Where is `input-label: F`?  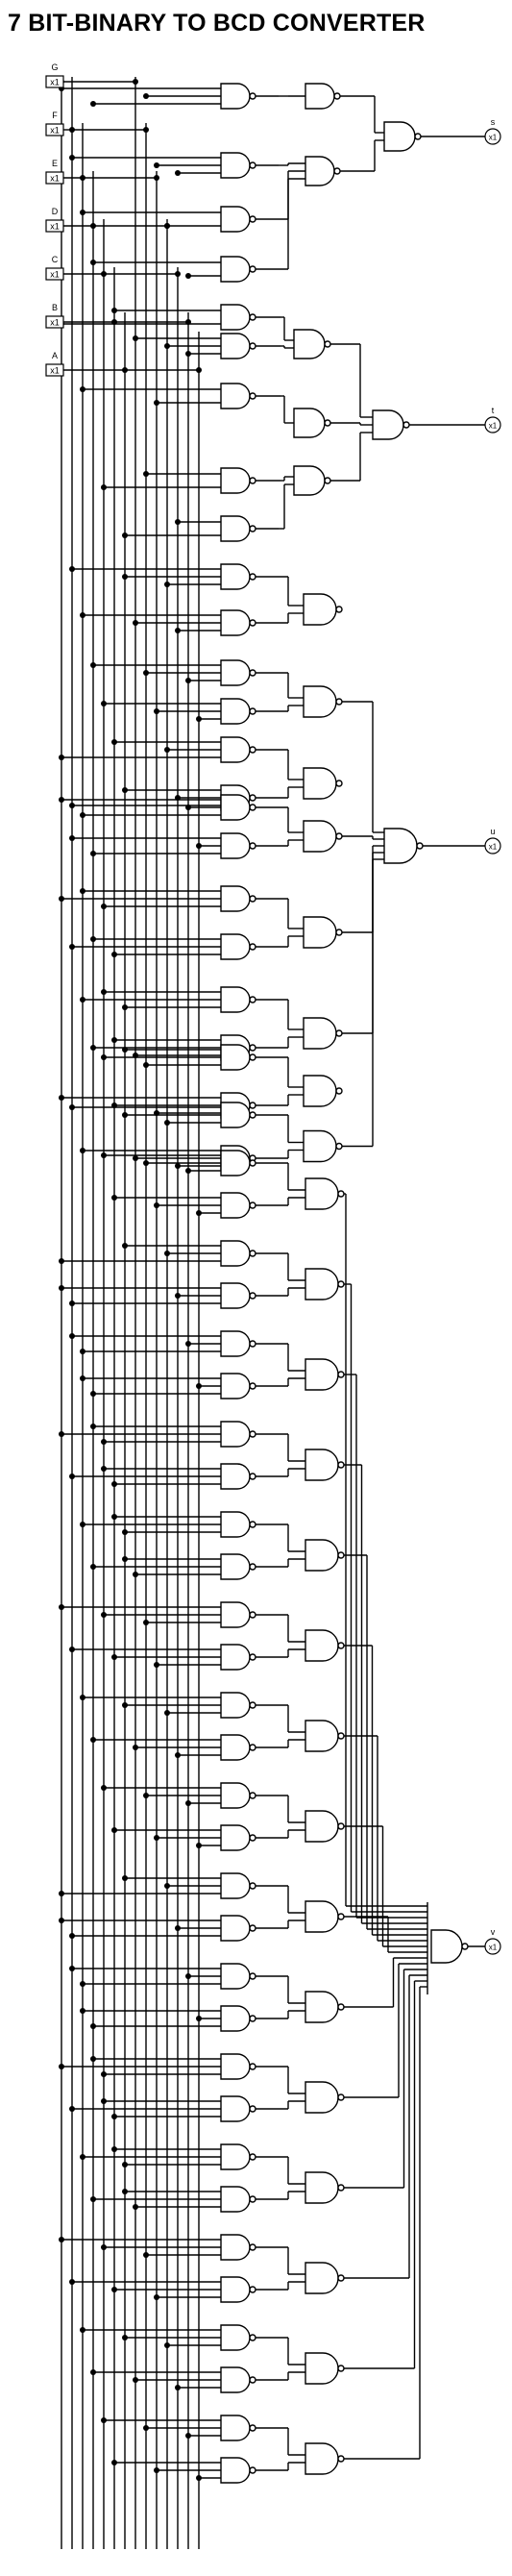 input-label: F is located at coordinates (55, 116).